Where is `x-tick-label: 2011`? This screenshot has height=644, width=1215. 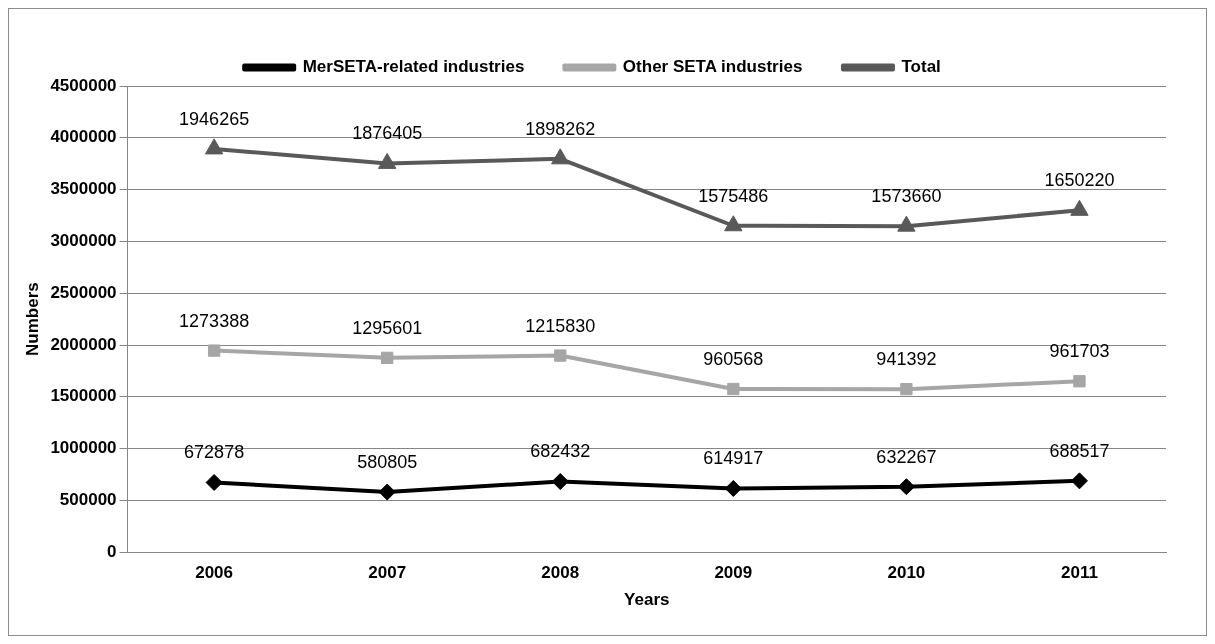
x-tick-label: 2011 is located at coordinates (1079, 573).